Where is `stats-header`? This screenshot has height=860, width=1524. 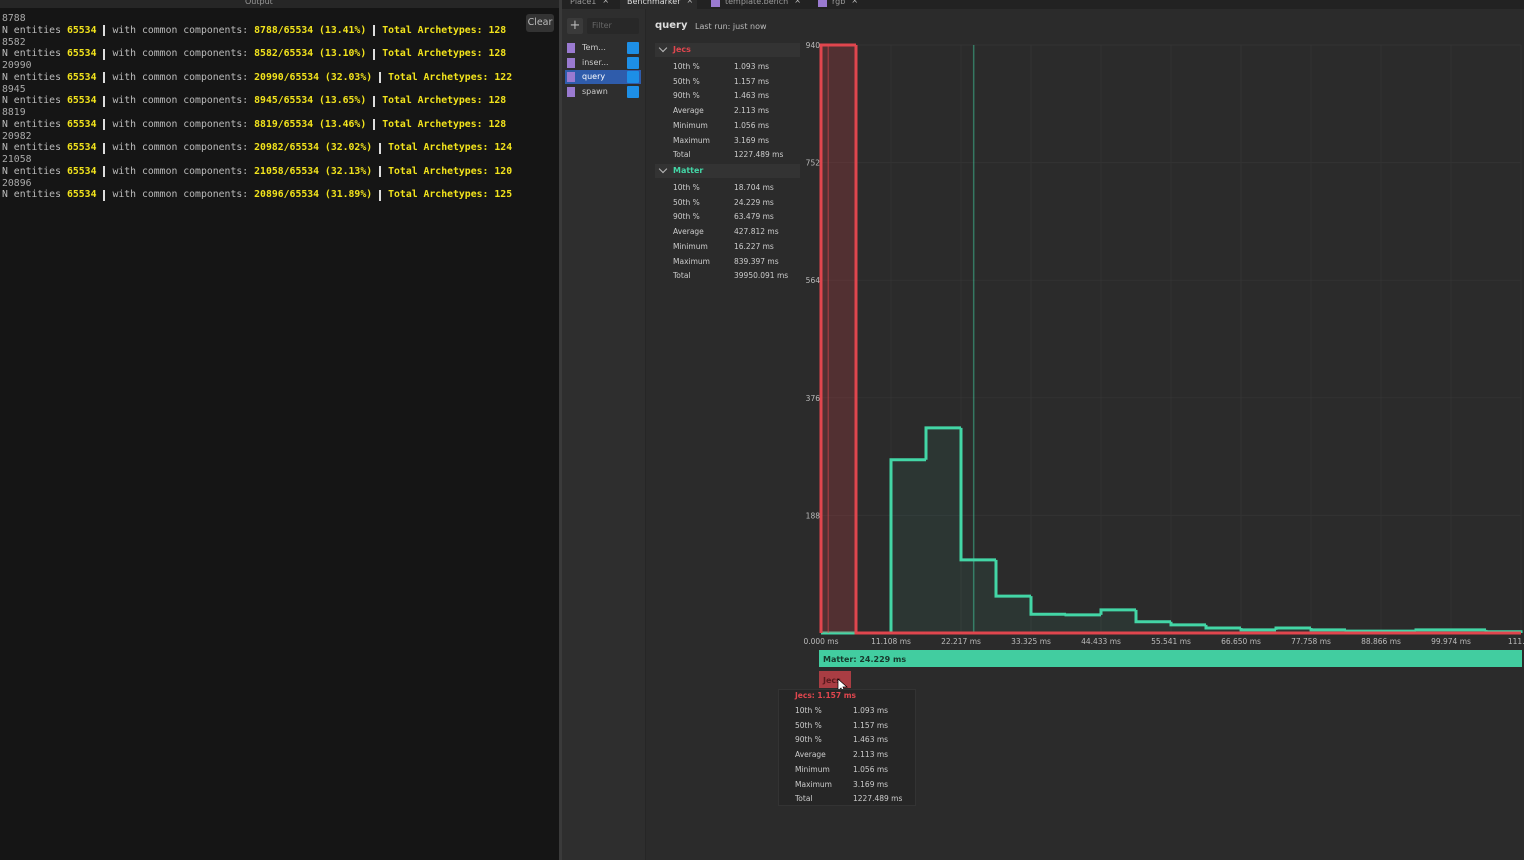
stats-header is located at coordinates (727, 171).